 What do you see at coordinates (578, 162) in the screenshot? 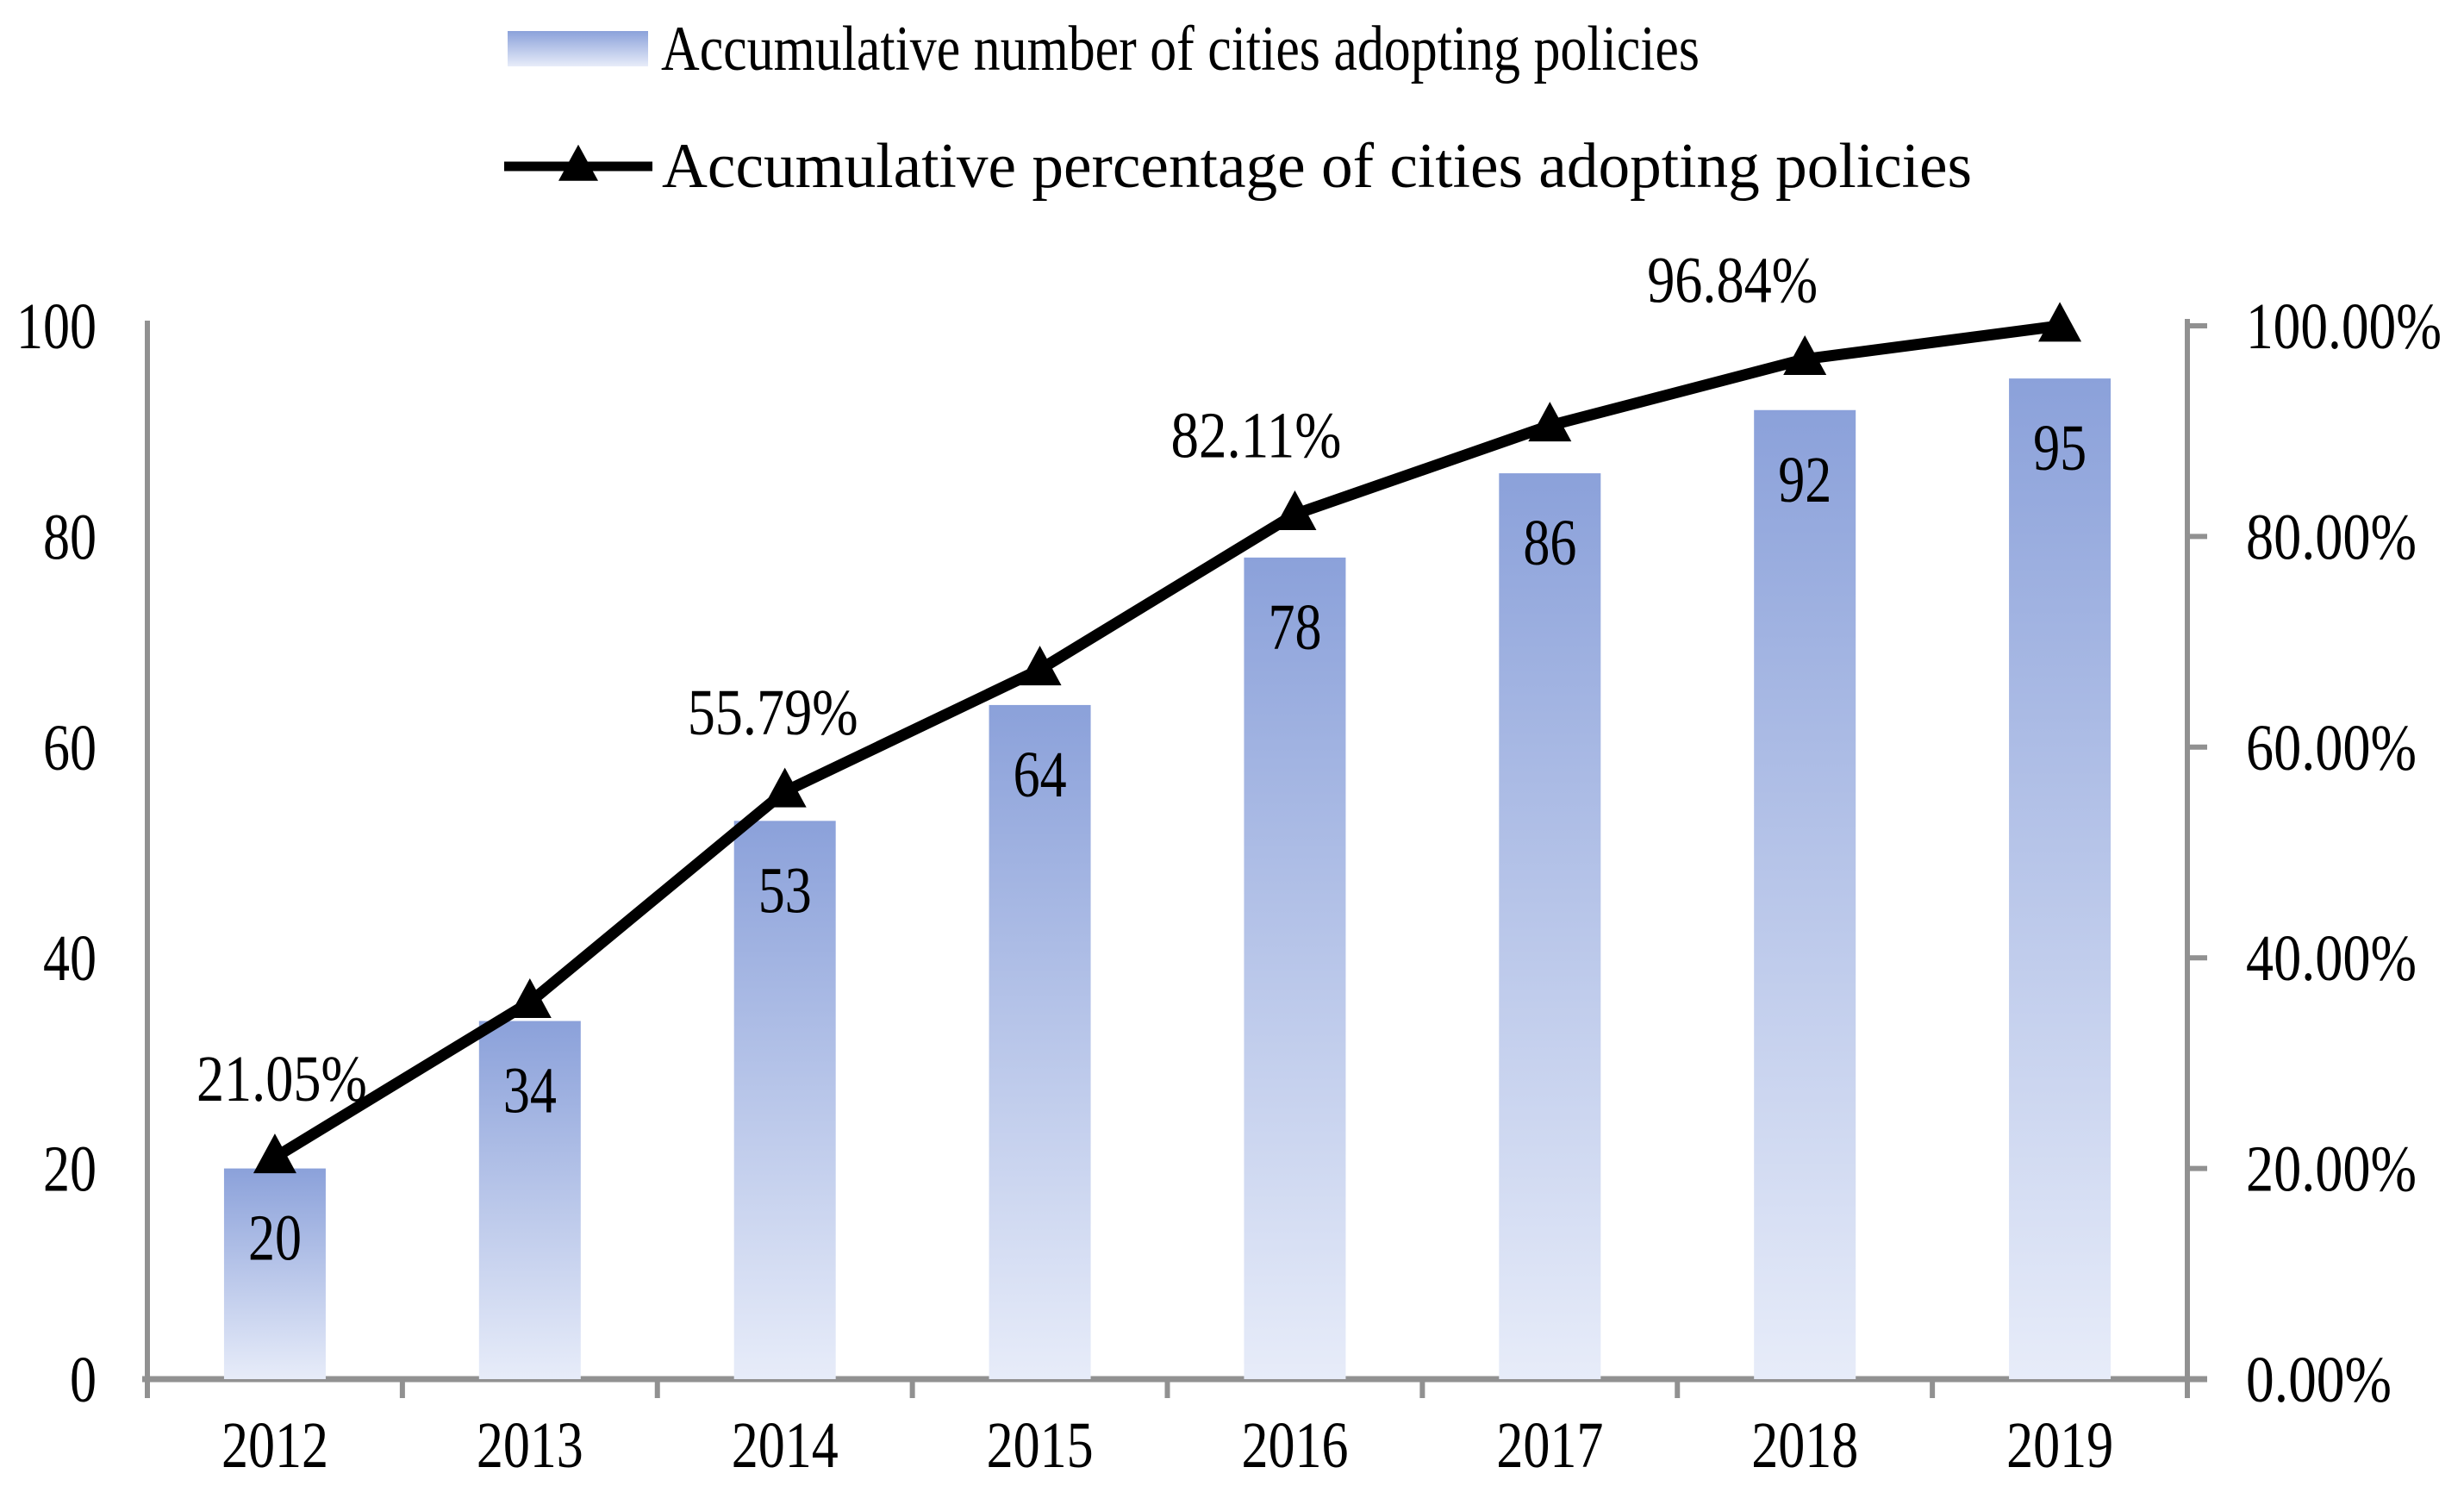
I see `legend-line-marker-triangle` at bounding box center [578, 162].